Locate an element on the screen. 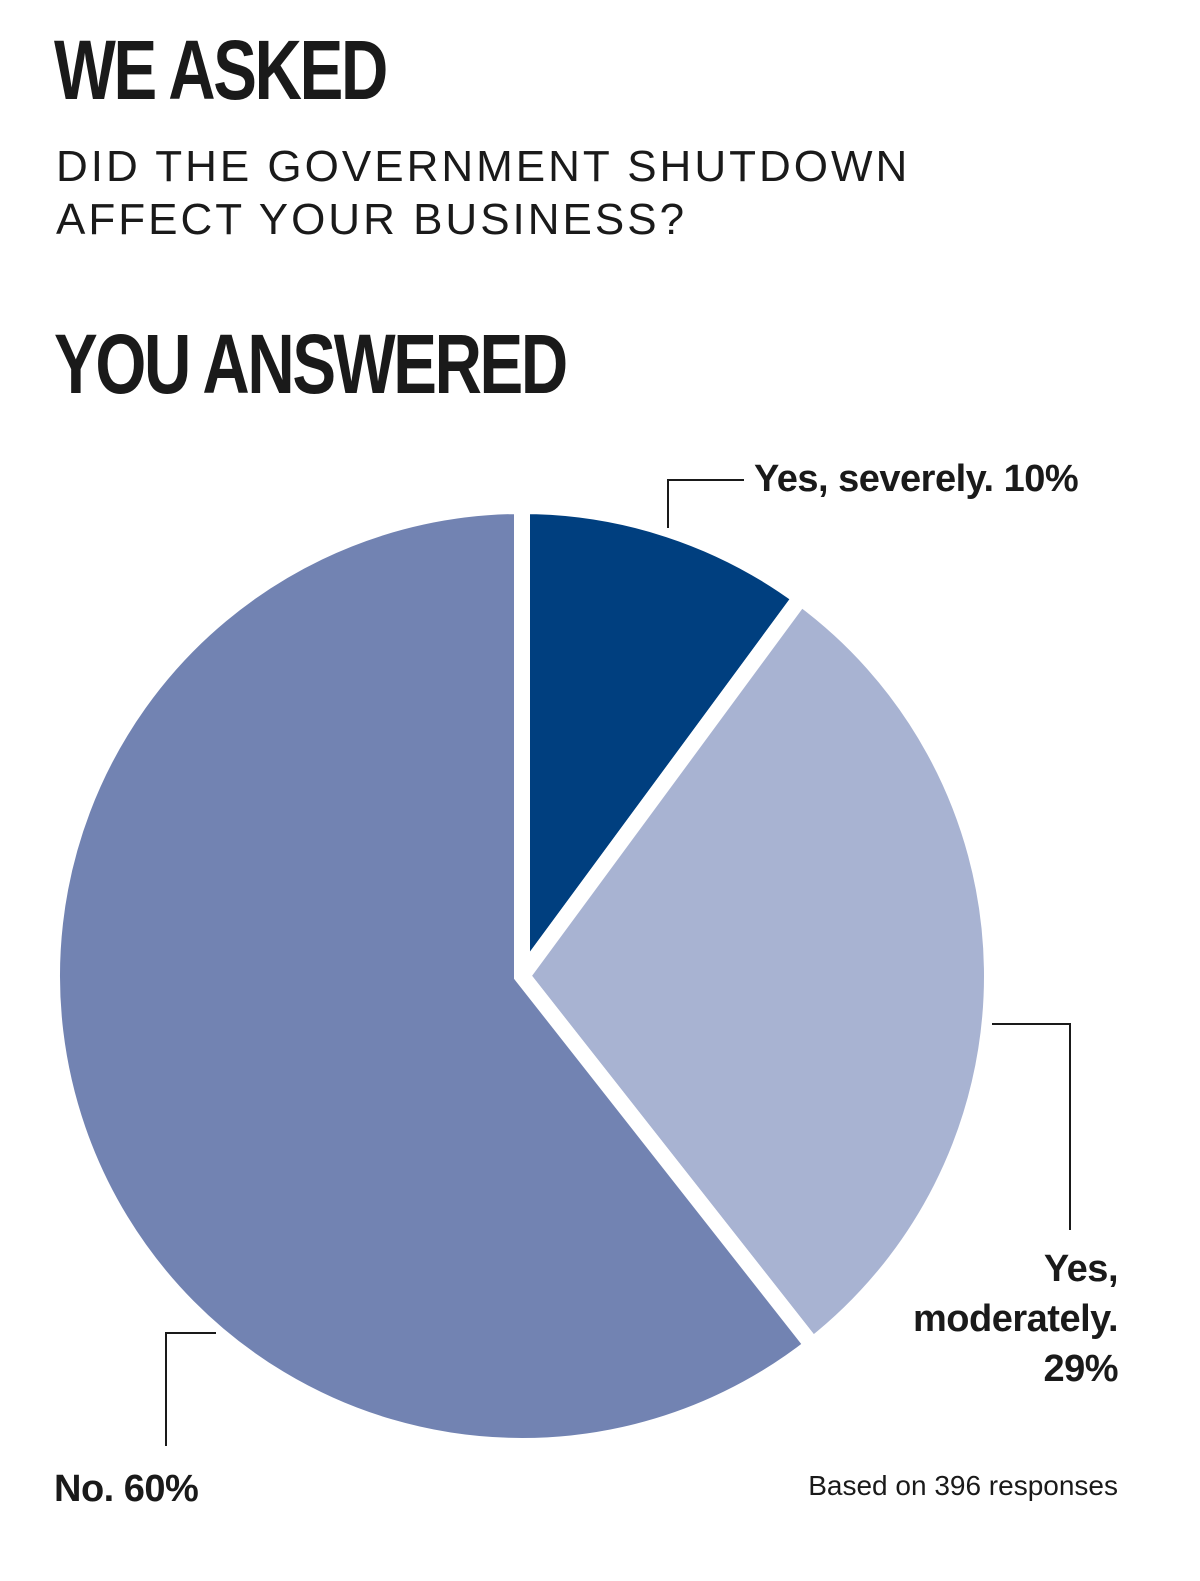  responses-note: Based on 396 responses is located at coordinates (963, 1485).